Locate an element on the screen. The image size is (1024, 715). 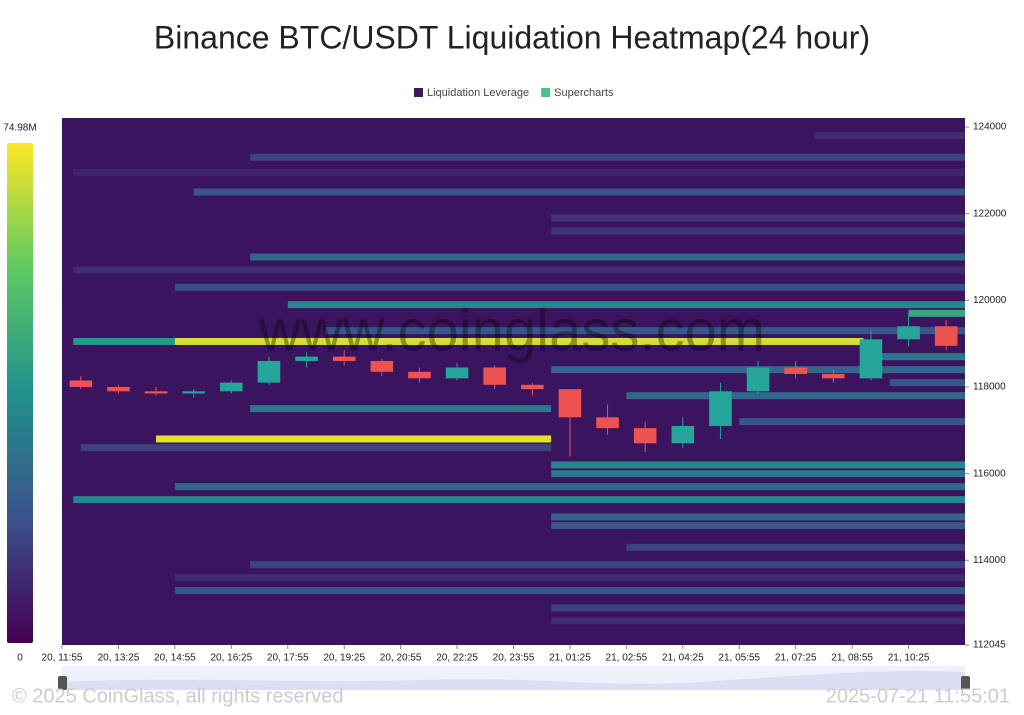
y-tick-label: 124000 is located at coordinates (990, 127).